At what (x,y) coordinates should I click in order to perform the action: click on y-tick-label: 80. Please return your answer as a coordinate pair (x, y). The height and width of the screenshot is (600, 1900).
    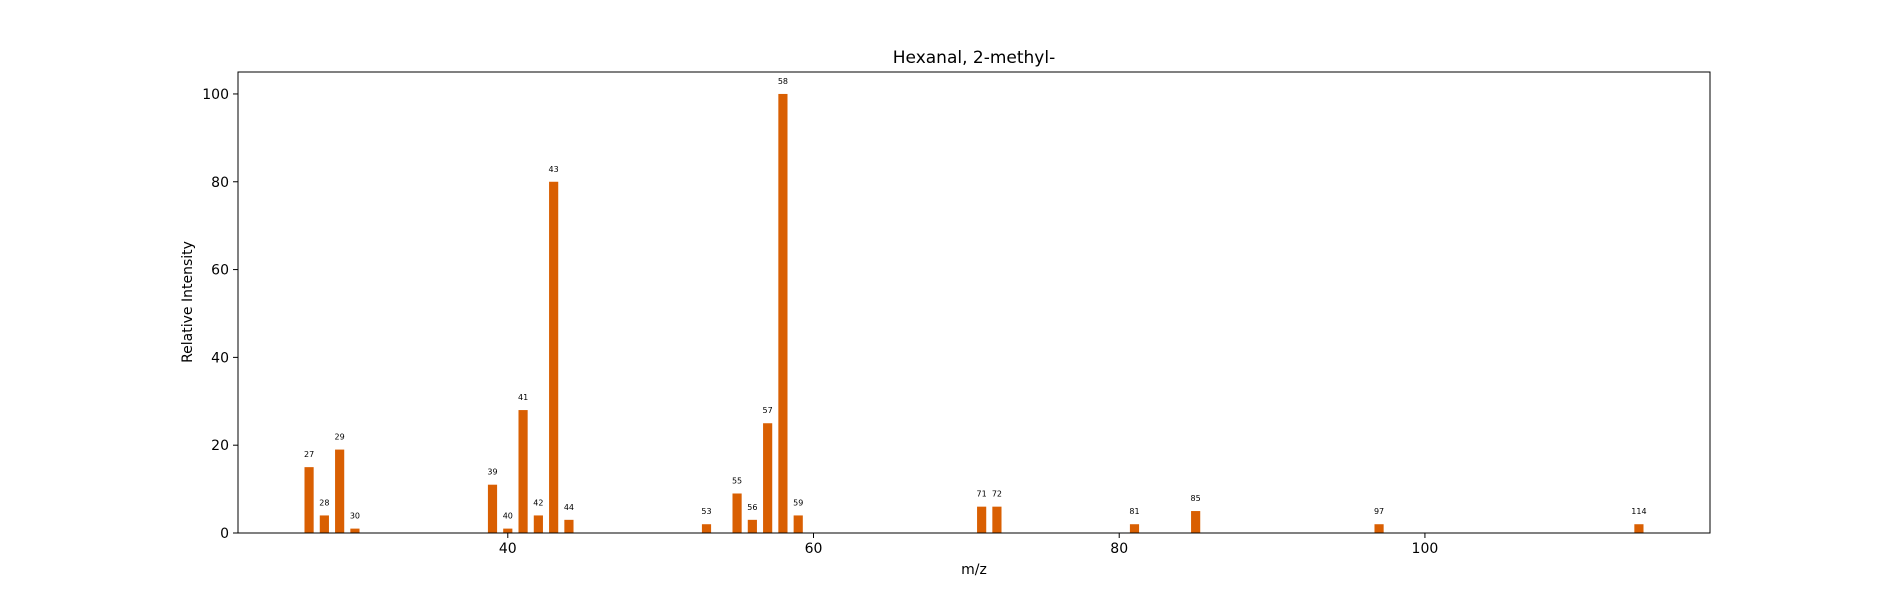
    Looking at the image, I should click on (220, 183).